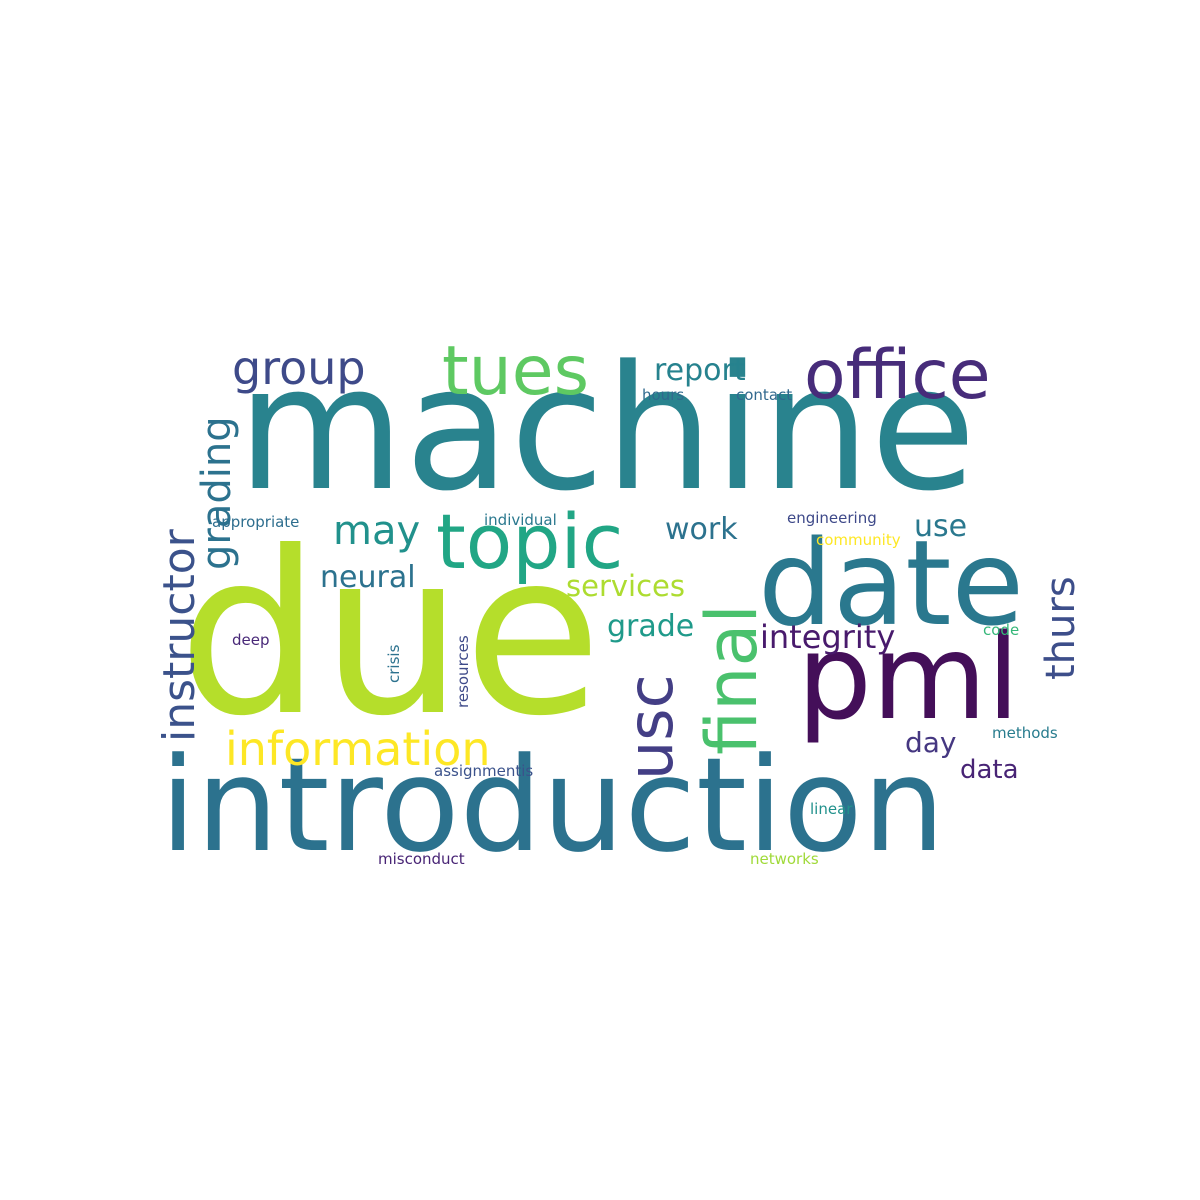 This screenshot has width=1200, height=1200. Describe the element at coordinates (217, 493) in the screenshot. I see `word-grading: grading` at that location.